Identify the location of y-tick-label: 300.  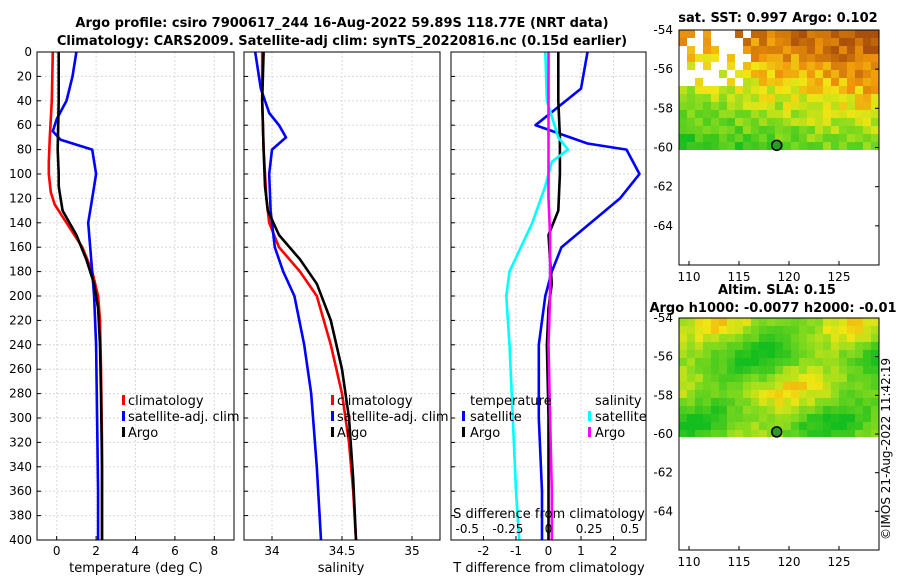
(20, 418).